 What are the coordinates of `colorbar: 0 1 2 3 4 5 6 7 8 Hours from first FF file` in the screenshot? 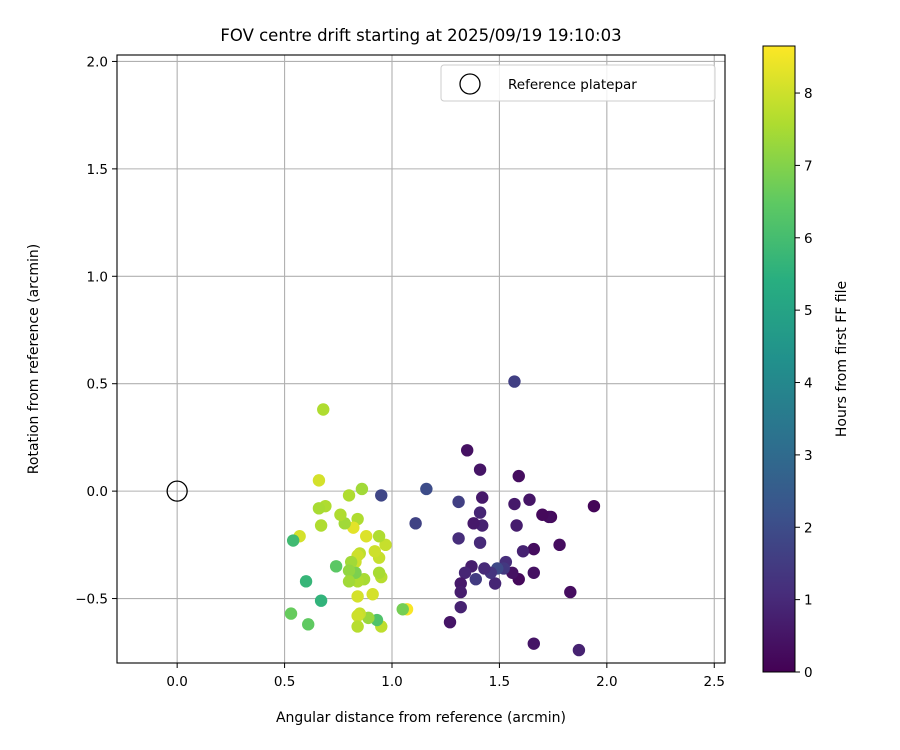 It's located at (806, 363).